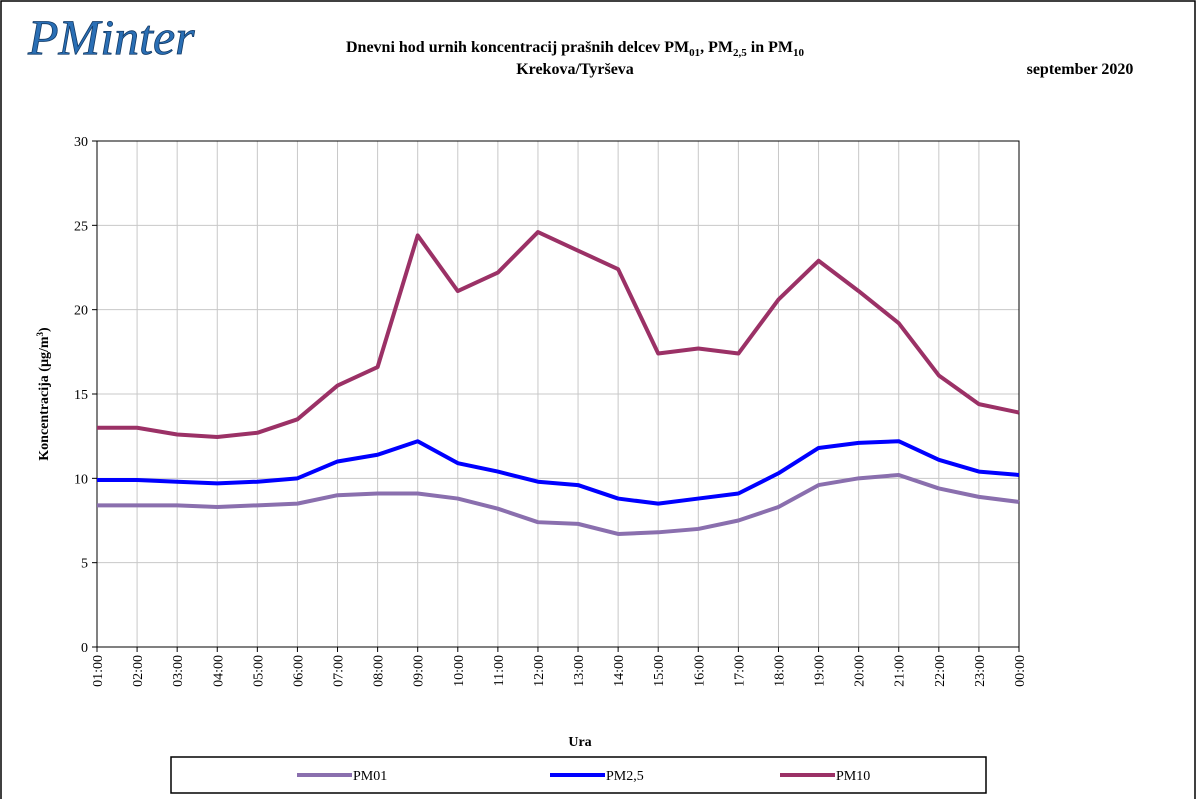 The width and height of the screenshot is (1197, 799). Describe the element at coordinates (44, 329) in the screenshot. I see `y-label-part: )` at that location.